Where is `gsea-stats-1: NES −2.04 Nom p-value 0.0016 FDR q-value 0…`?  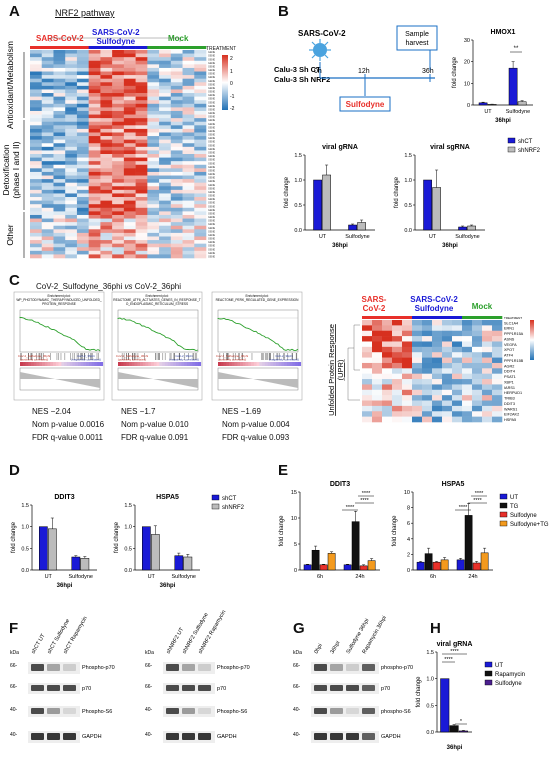 gsea-stats-1: NES −2.04 Nom p-value 0.0016 FDR q-value 0… is located at coordinates (68, 424).